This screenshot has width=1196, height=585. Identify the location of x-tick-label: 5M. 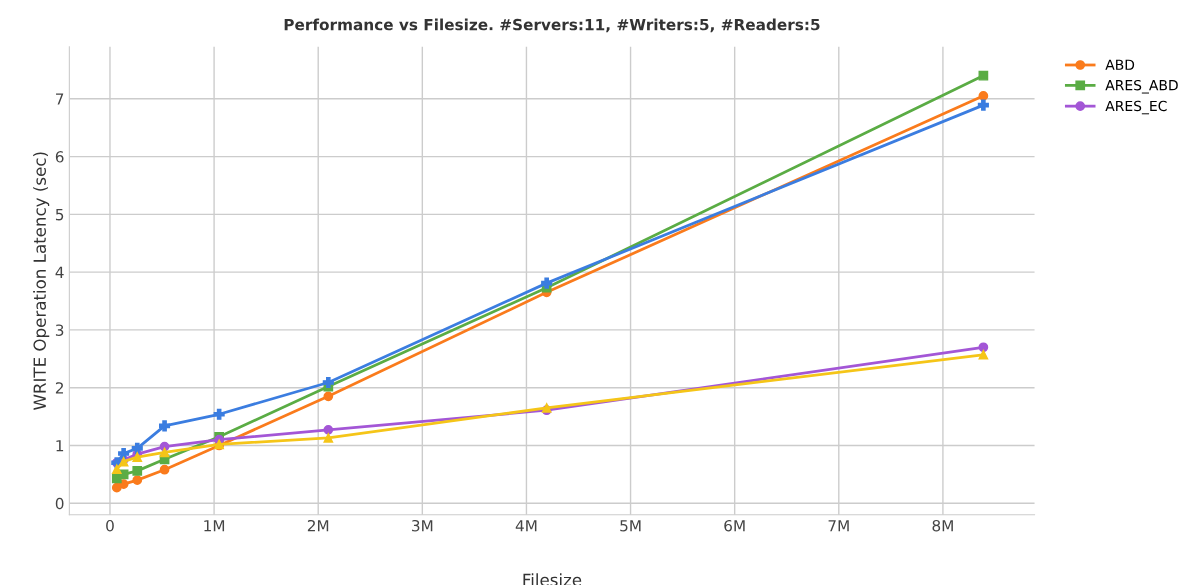
(630, 526).